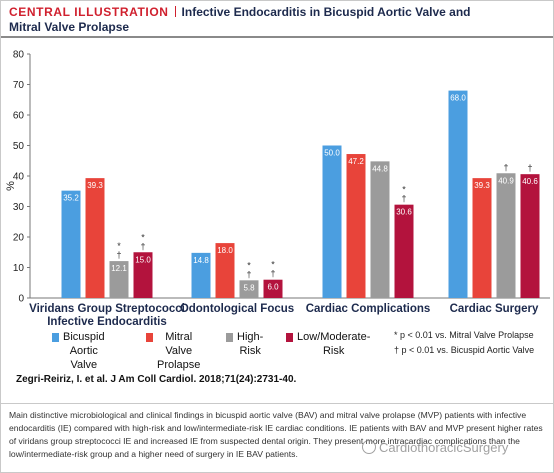  I want to click on category-label: Viridans Group Streptococci, so click(107, 309).